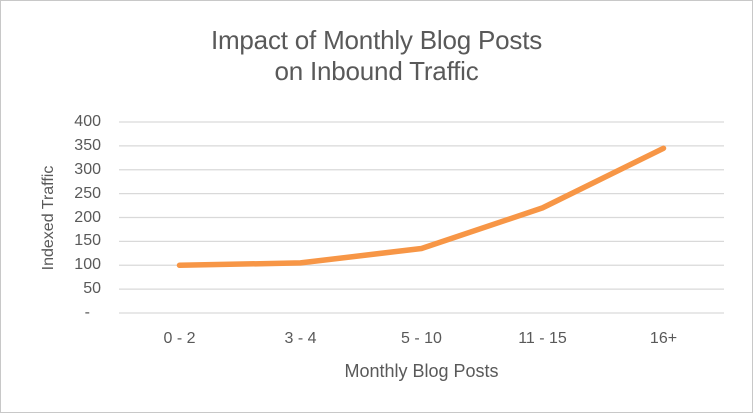  What do you see at coordinates (87, 217) in the screenshot?
I see `y-axis-tick-200: 200` at bounding box center [87, 217].